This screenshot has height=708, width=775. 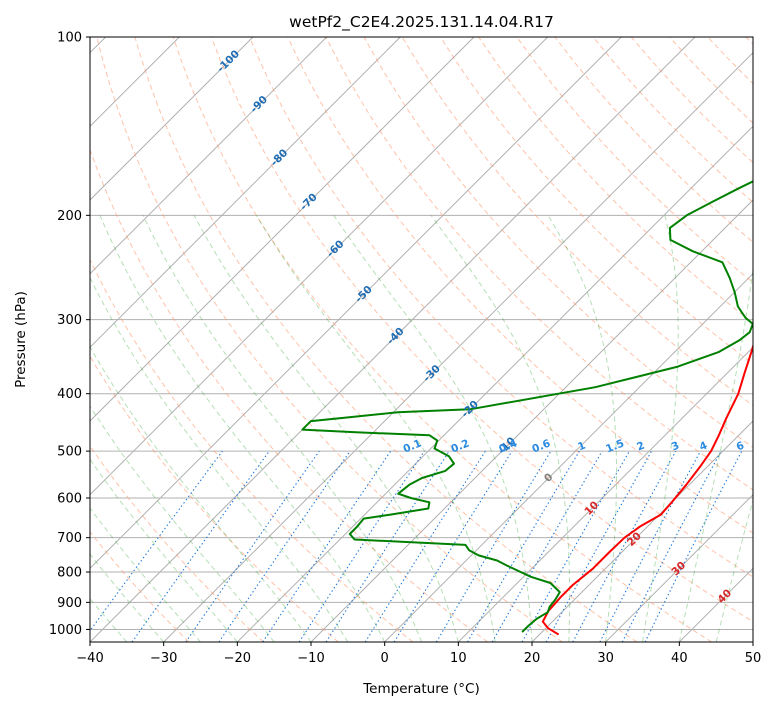 I want to click on y-tick-label: 400, so click(x=69, y=394).